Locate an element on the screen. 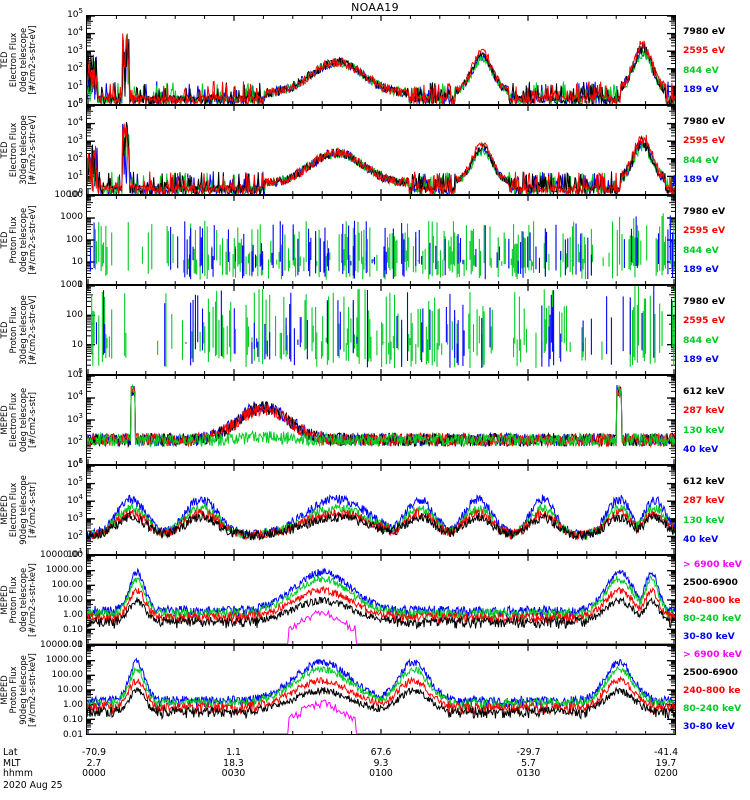 This screenshot has height=800, width=750. axis-row-name-lat: Lat is located at coordinates (10, 752).